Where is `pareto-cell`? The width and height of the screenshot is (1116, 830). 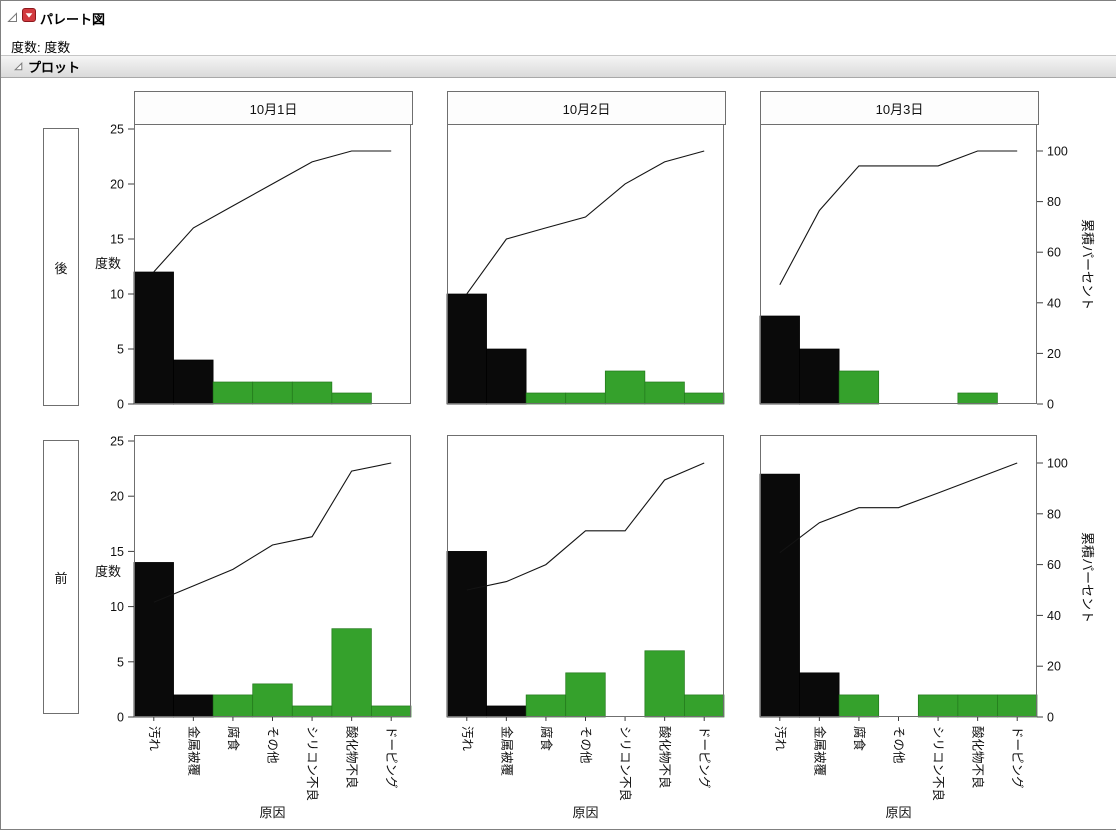 pareto-cell is located at coordinates (585, 264).